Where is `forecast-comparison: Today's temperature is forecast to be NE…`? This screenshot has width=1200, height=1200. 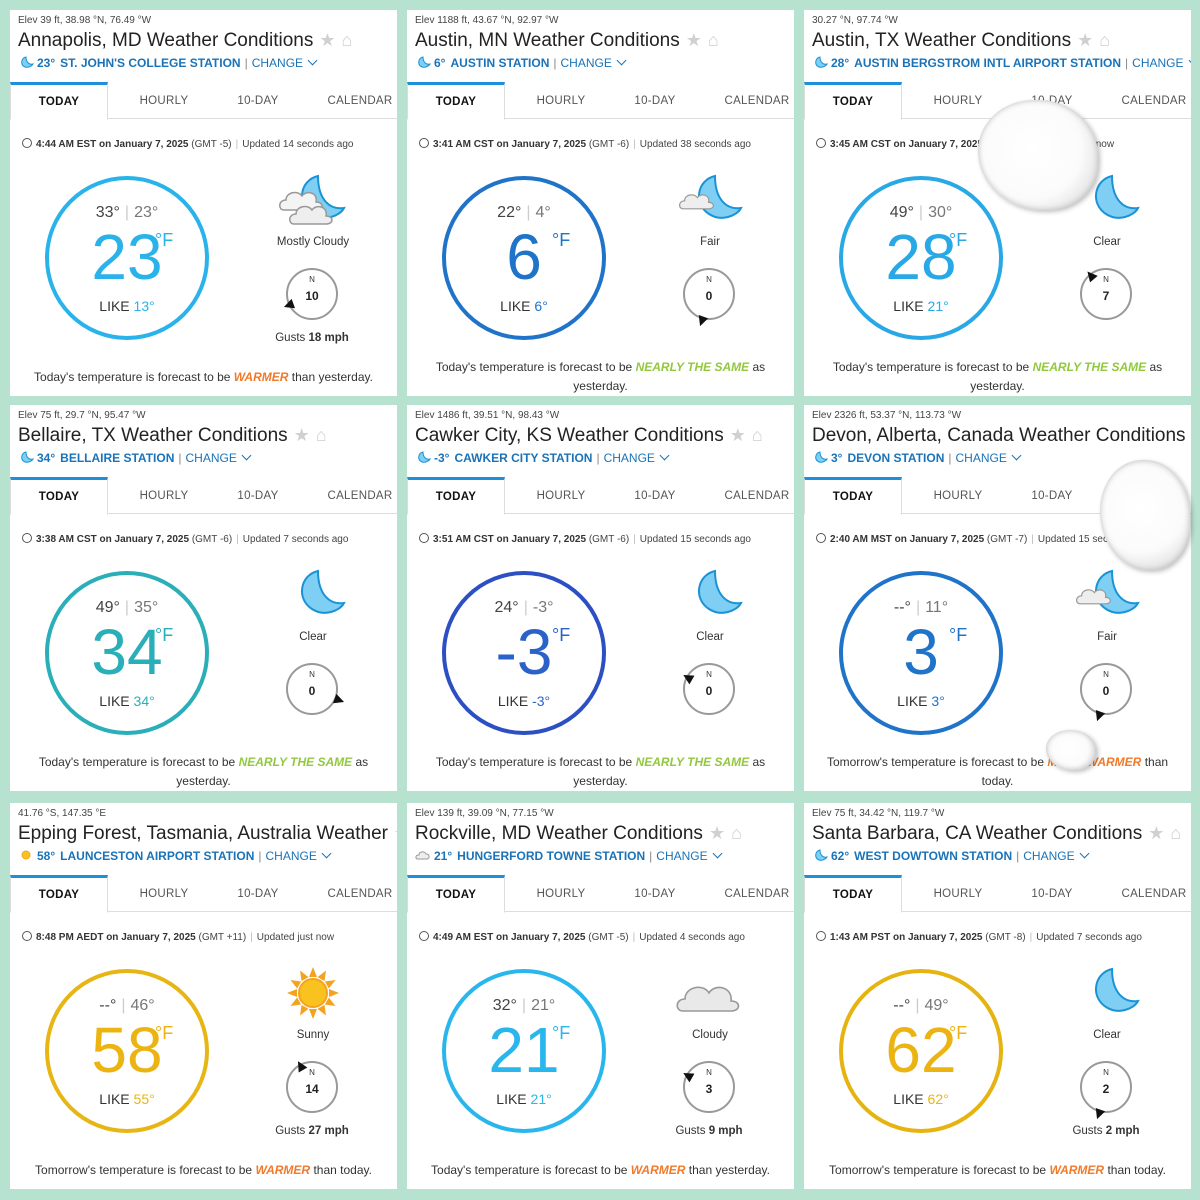
forecast-comparison: Today's temperature is forecast to be NE… is located at coordinates (203, 771).